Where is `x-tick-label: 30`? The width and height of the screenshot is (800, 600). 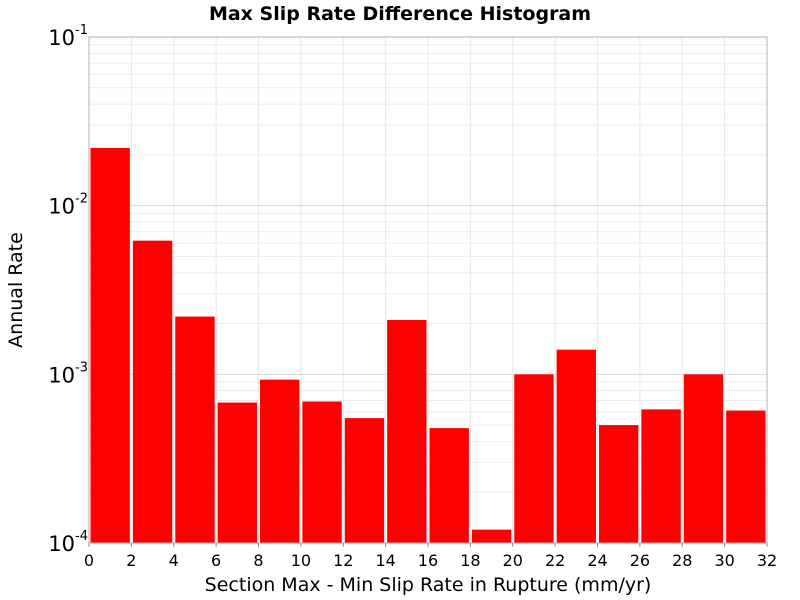
x-tick-label: 30 is located at coordinates (724, 560).